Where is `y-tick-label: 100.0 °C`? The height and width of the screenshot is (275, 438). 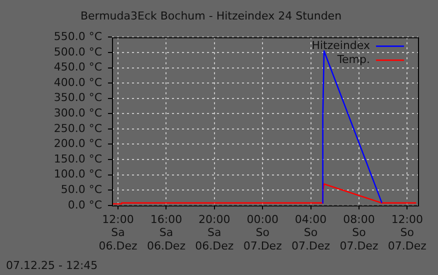 y-tick-label: 100.0 °C is located at coordinates (78, 174).